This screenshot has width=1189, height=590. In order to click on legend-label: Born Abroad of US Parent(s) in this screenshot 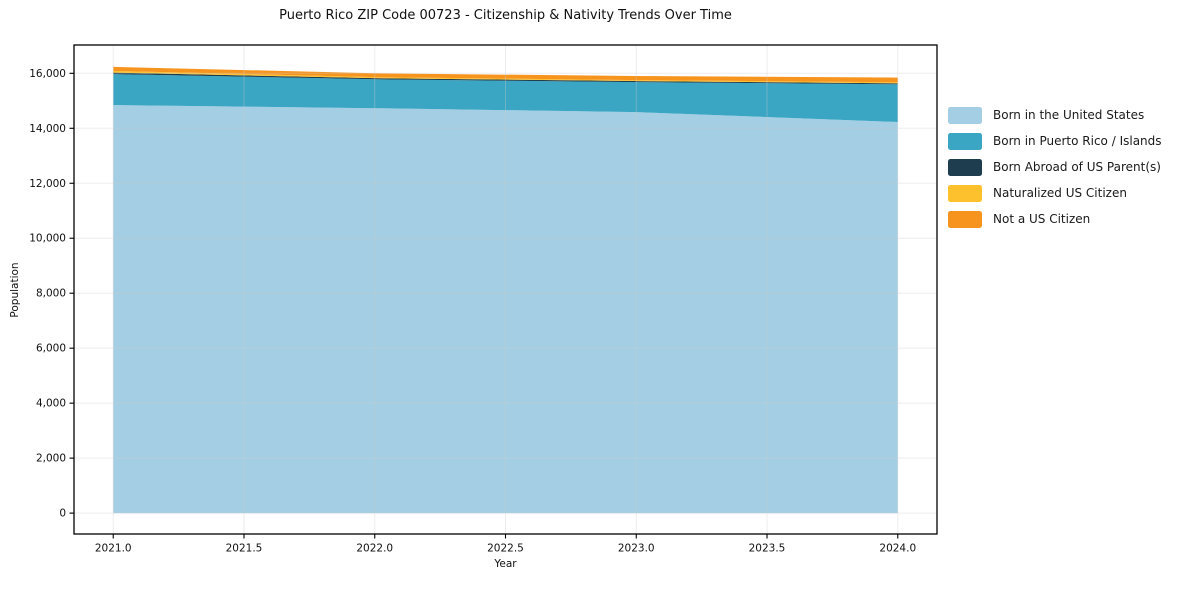, I will do `click(1077, 167)`.